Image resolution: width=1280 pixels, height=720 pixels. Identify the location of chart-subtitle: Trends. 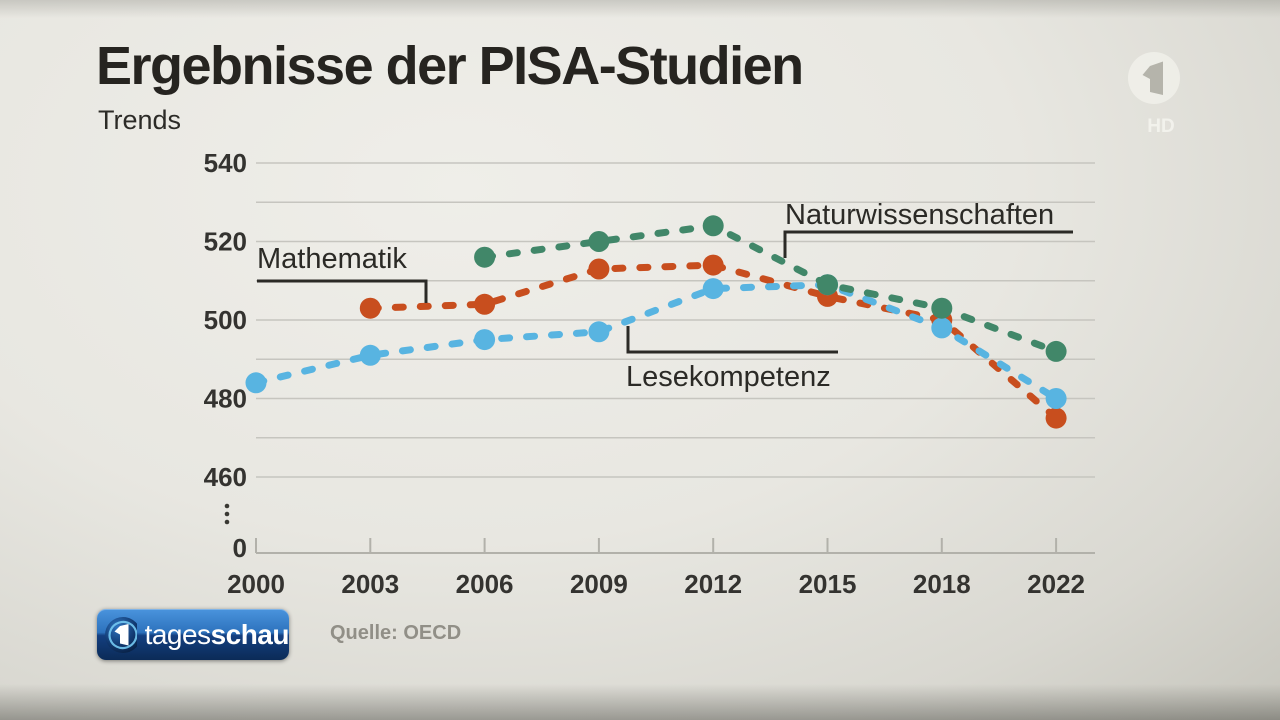
(140, 120).